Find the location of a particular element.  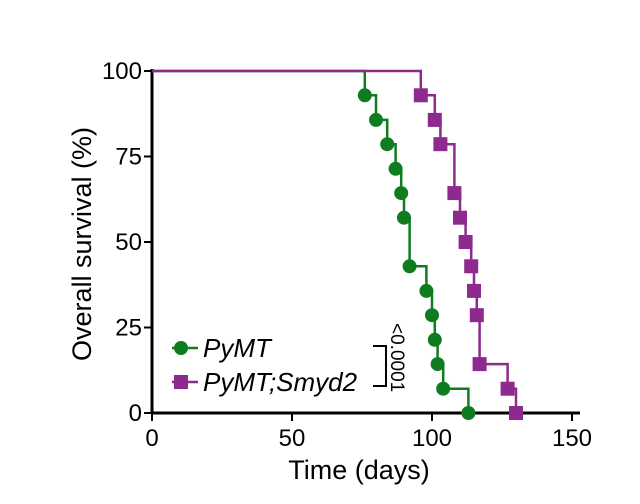

x-tick-label: 50 is located at coordinates (292, 438).